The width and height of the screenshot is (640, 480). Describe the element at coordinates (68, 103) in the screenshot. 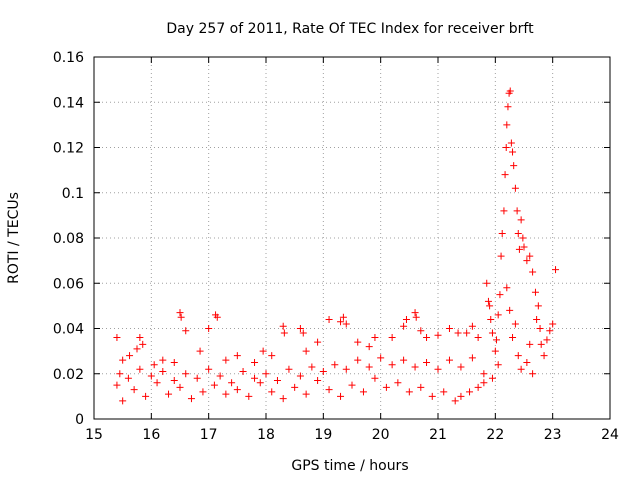

I see `y-tick-label: 0.14` at that location.